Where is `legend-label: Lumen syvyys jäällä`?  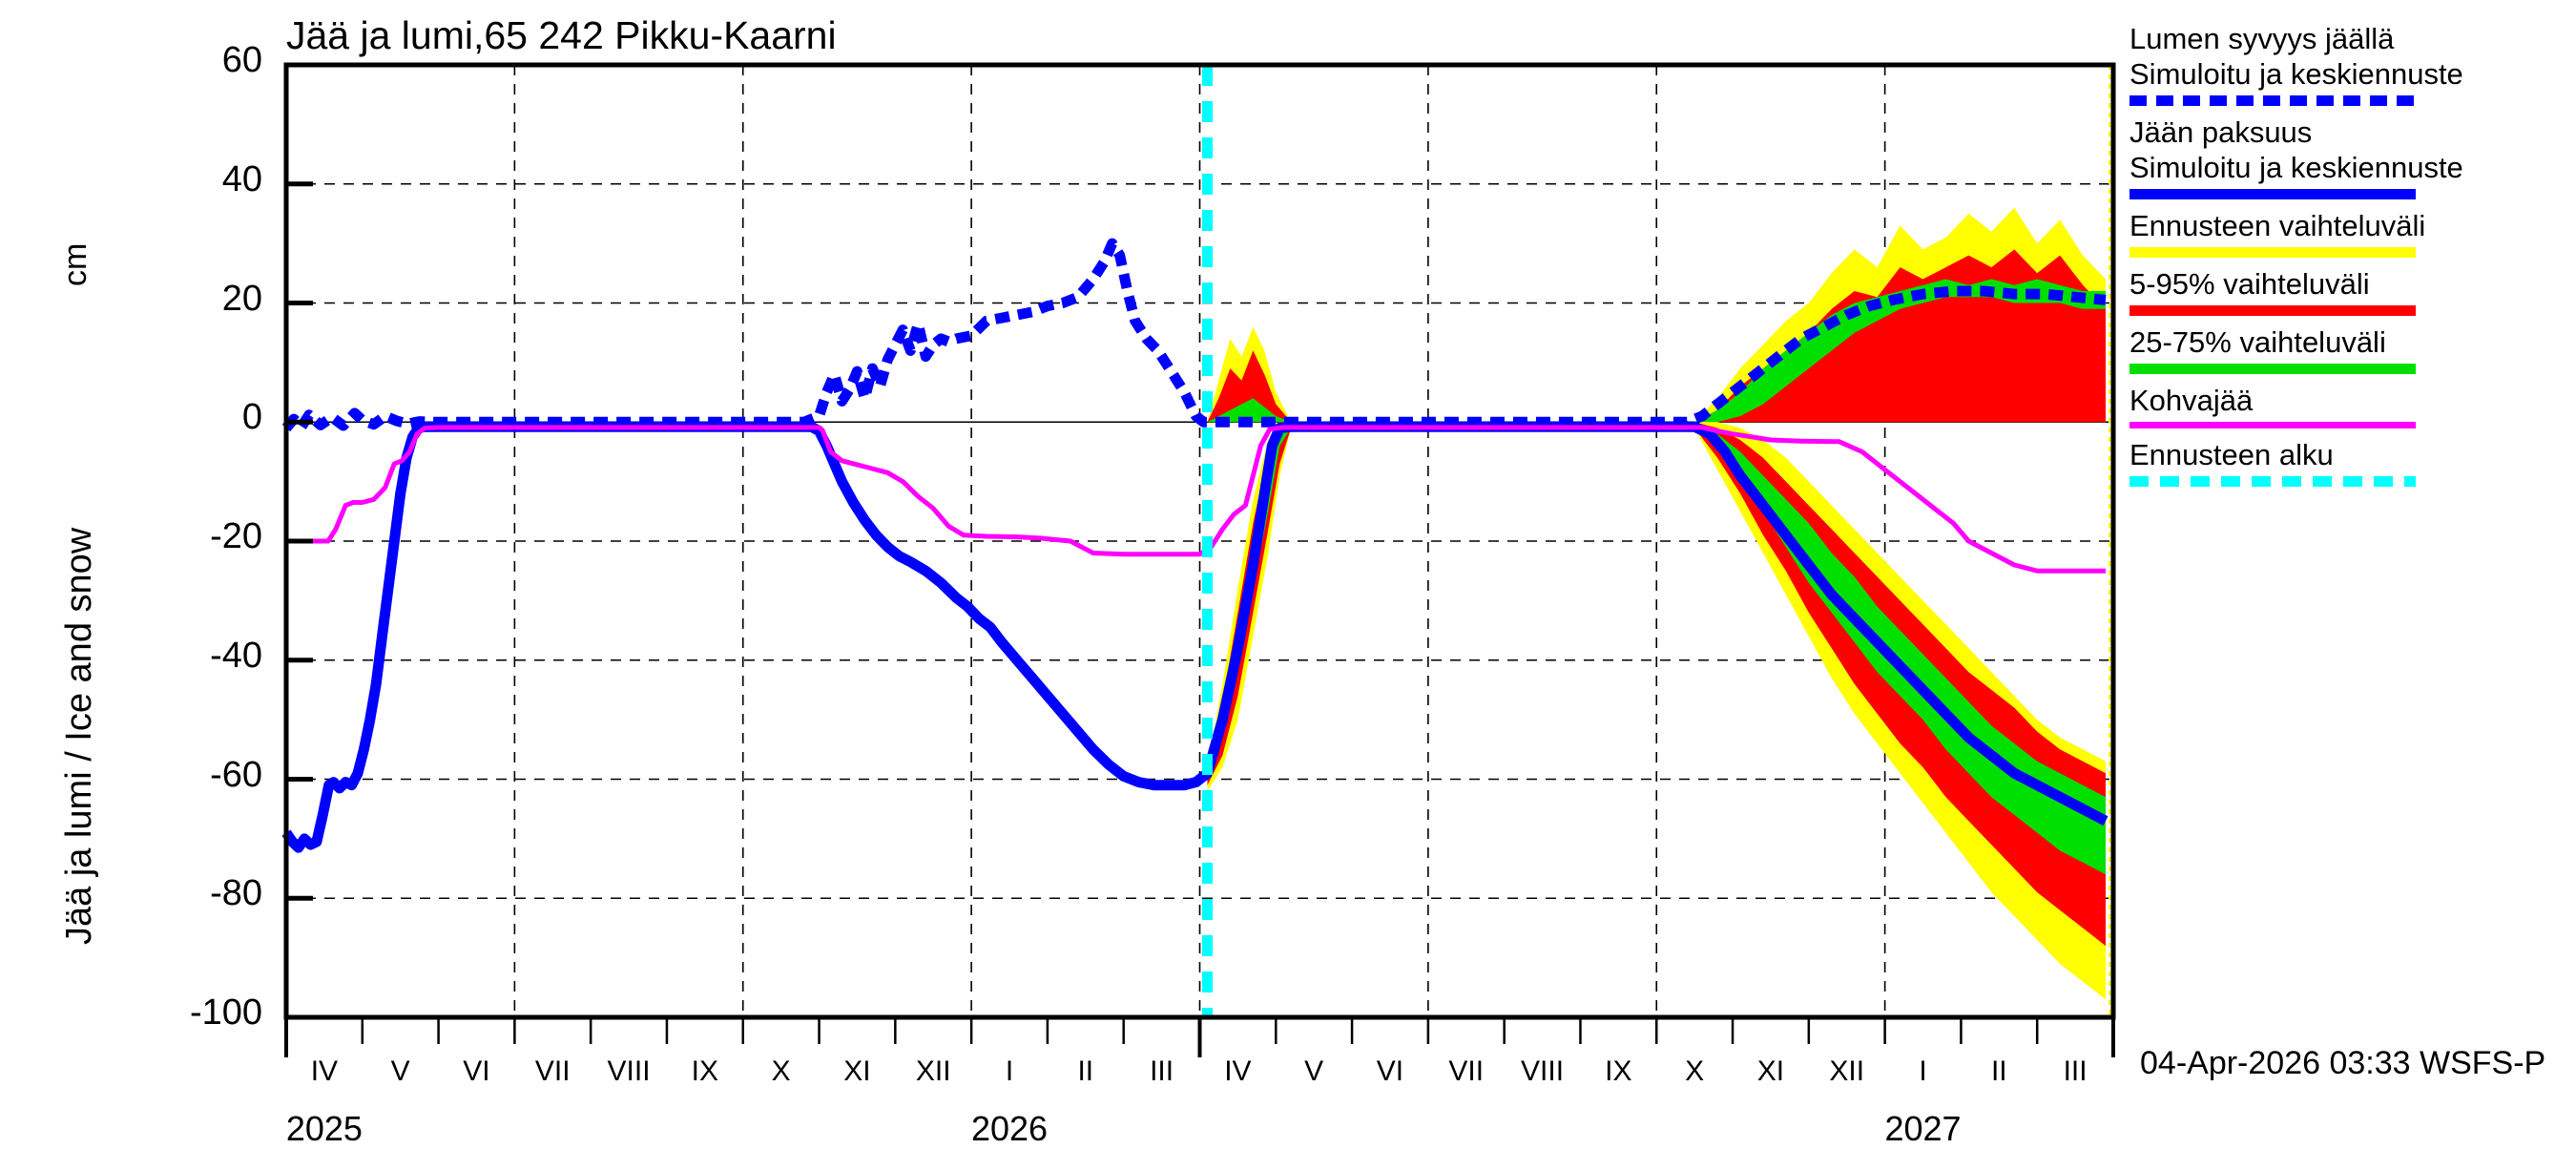
legend-label: Lumen syvyys jäällä is located at coordinates (2262, 38).